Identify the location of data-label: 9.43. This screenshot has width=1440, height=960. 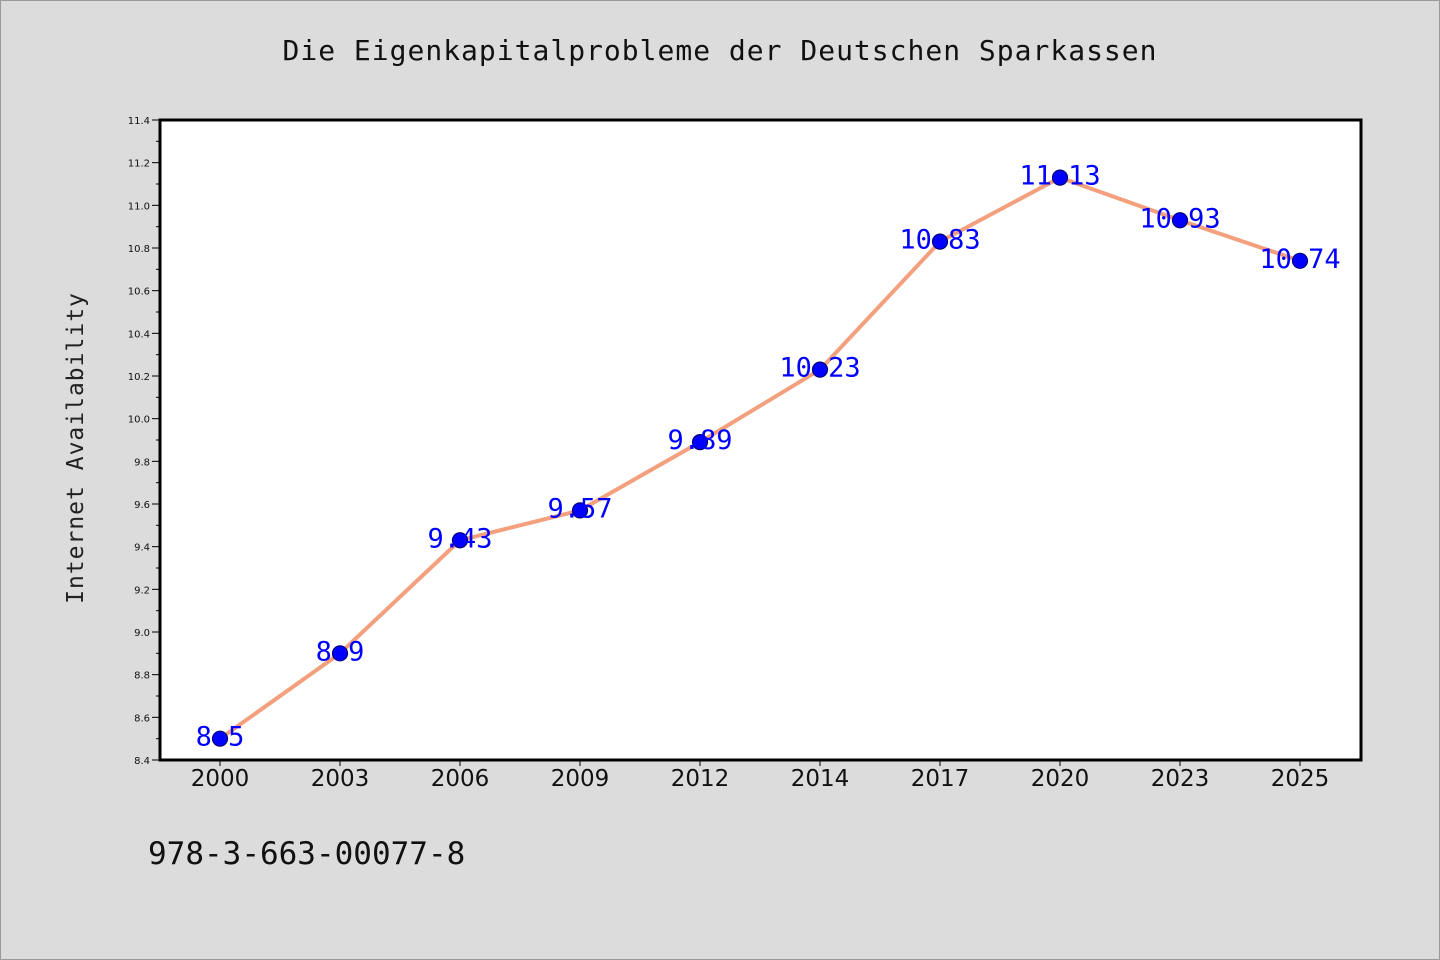
(459, 538).